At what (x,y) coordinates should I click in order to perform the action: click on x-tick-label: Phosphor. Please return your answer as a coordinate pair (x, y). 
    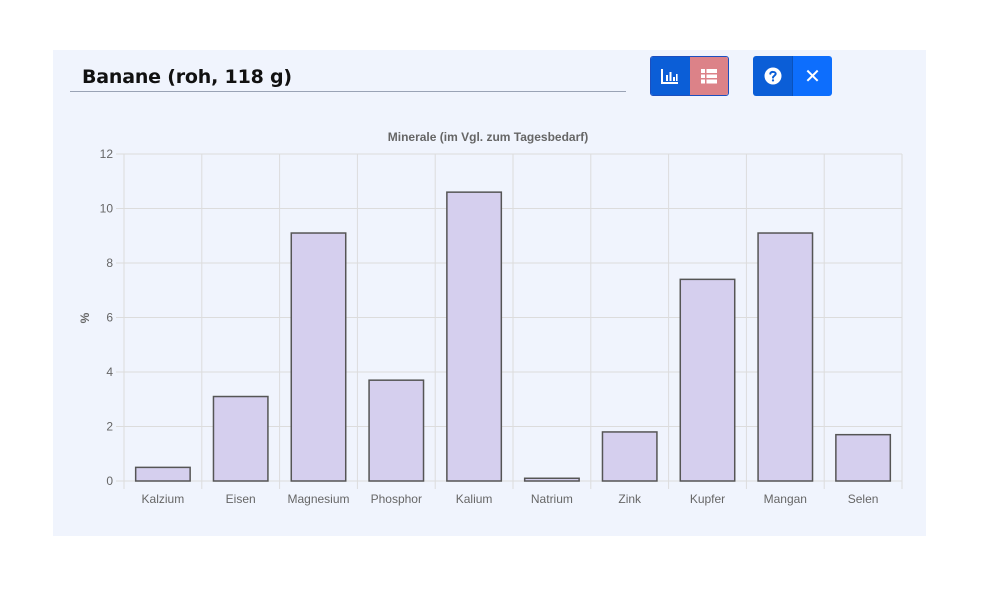
    Looking at the image, I should click on (396, 499).